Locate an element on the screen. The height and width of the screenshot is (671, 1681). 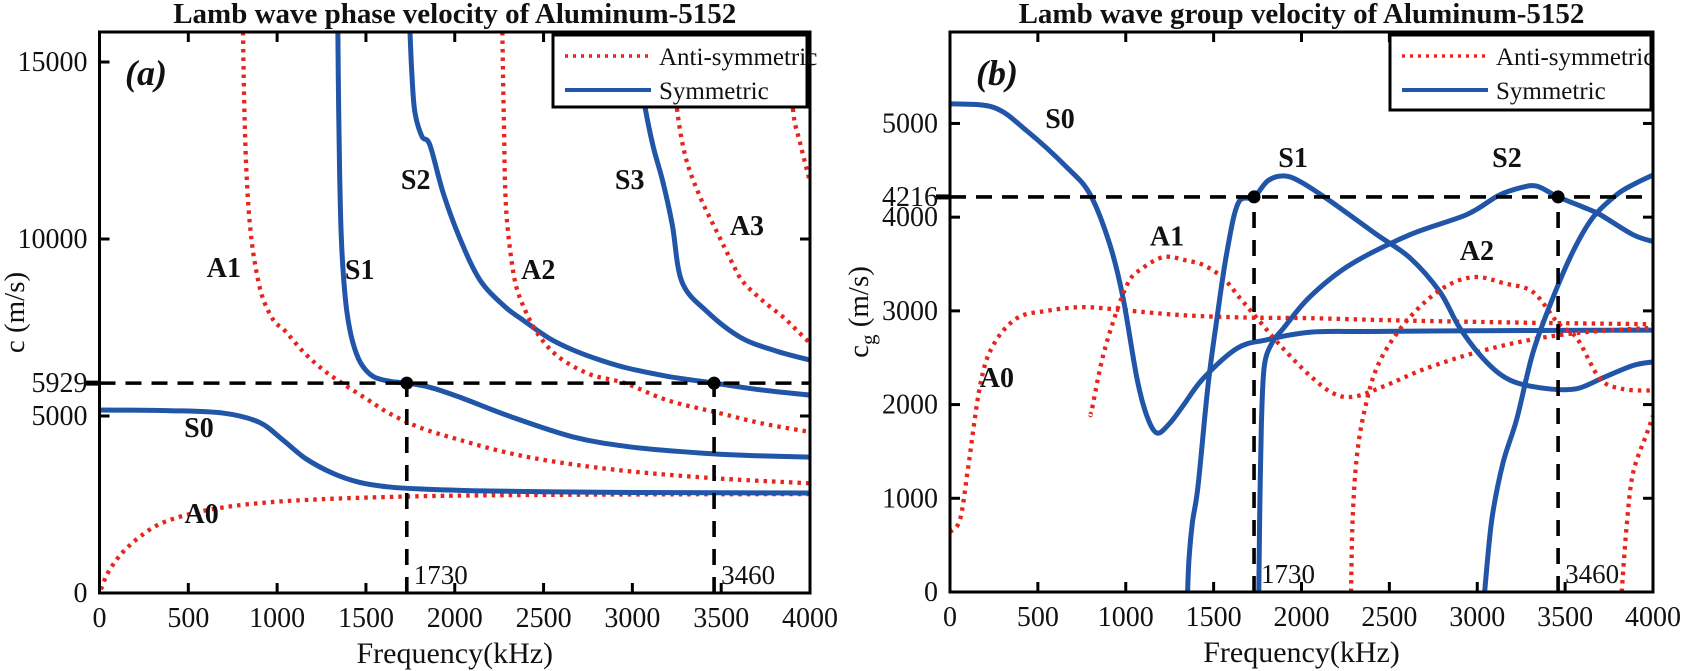
mode-label-S3: S3 is located at coordinates (630, 180).